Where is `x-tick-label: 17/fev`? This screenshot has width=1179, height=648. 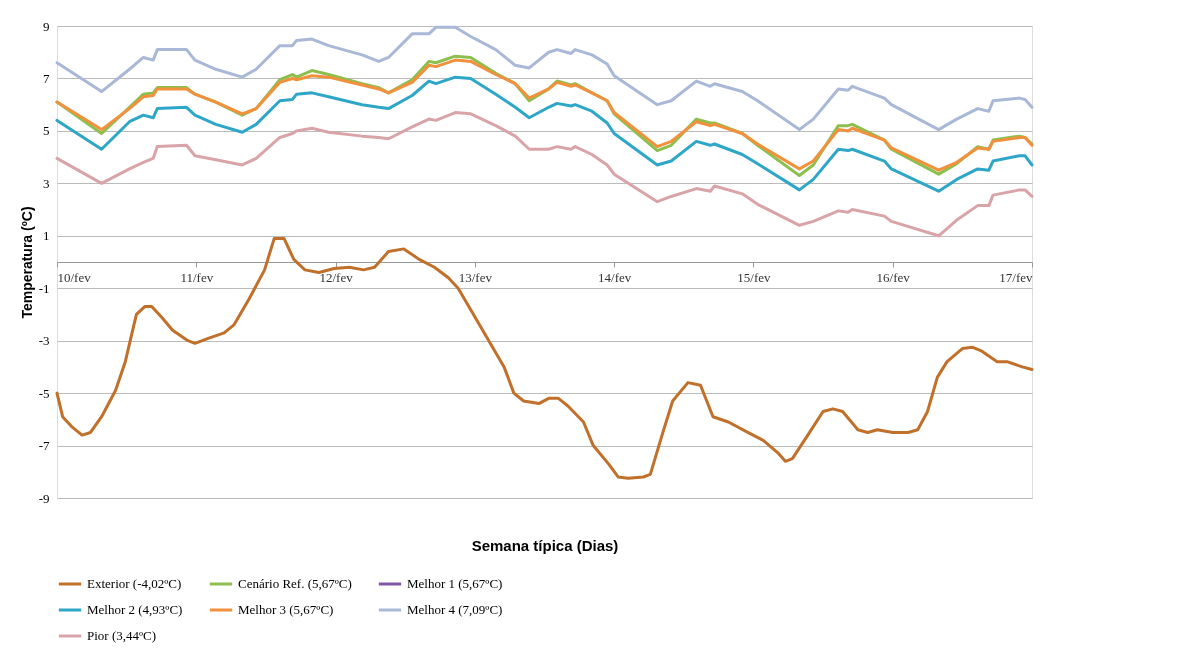 x-tick-label: 17/fev is located at coordinates (1016, 277).